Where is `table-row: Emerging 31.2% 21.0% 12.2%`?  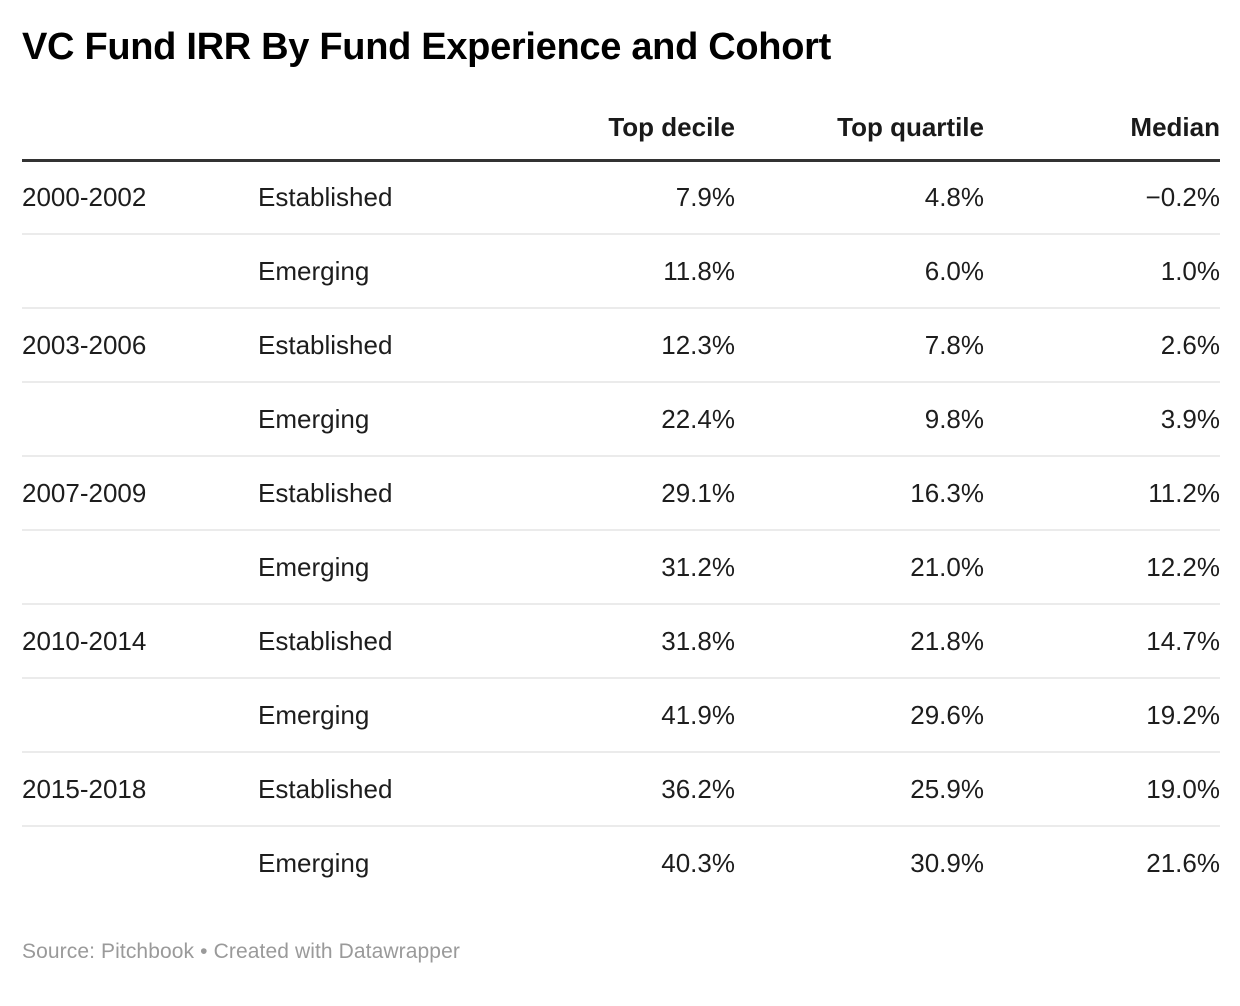
table-row: Emerging 31.2% 21.0% 12.2% is located at coordinates (621, 567).